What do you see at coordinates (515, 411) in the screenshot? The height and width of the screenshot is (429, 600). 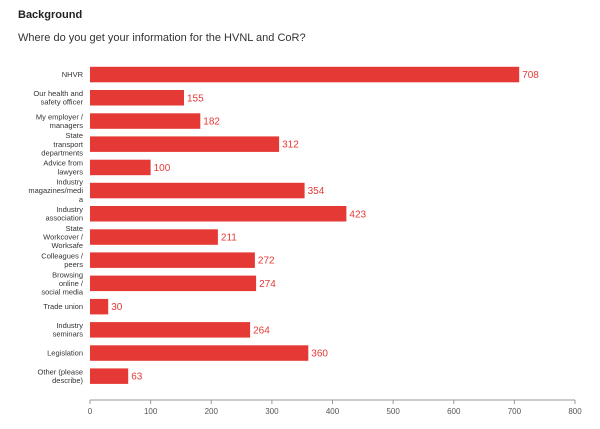 I see `x-tick-label: 700` at bounding box center [515, 411].